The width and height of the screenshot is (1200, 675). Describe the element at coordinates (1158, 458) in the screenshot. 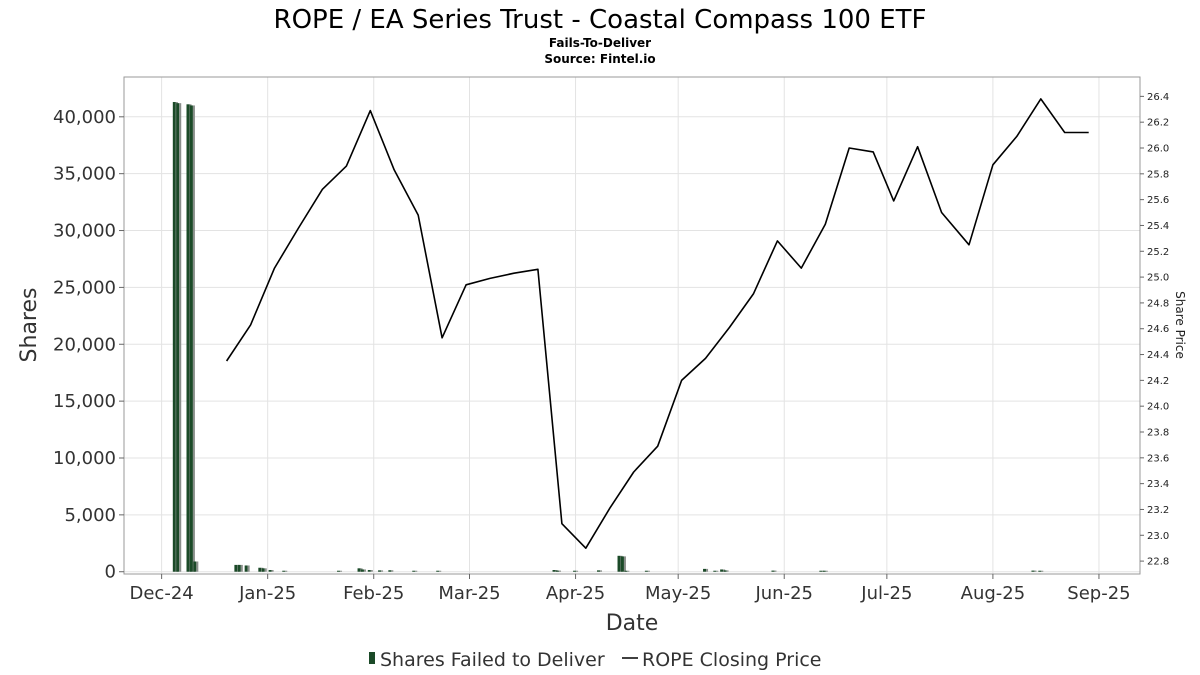

I see `y-right-tick-label: 23.6` at that location.